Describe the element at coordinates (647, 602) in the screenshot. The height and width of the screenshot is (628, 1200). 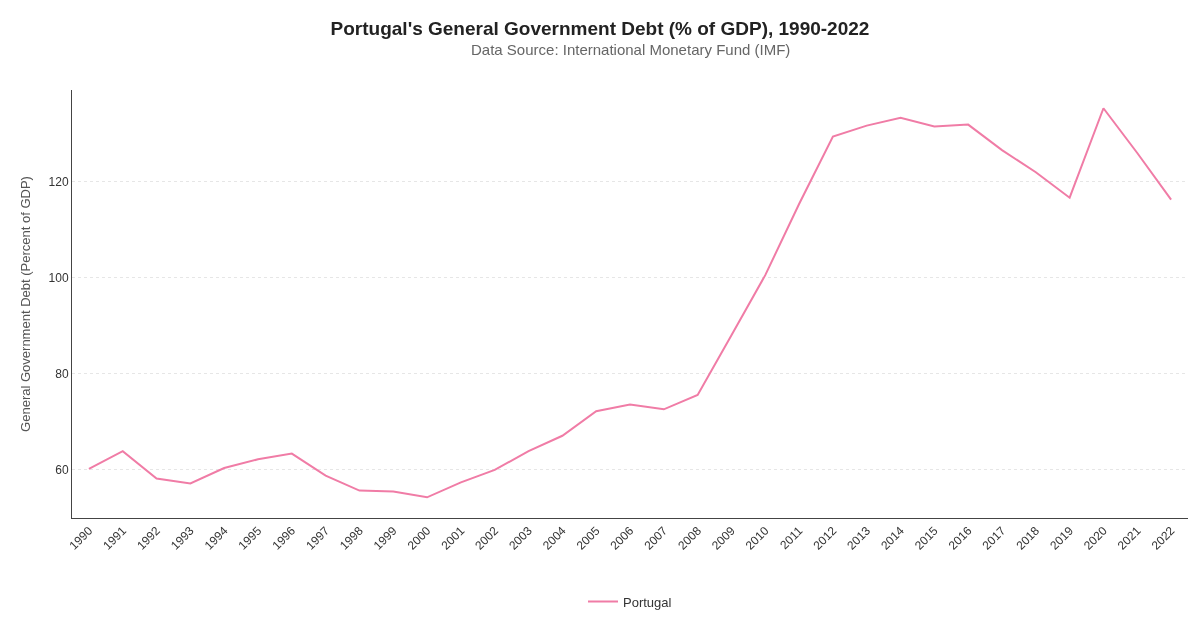
I see `legend-label: Portugal` at that location.